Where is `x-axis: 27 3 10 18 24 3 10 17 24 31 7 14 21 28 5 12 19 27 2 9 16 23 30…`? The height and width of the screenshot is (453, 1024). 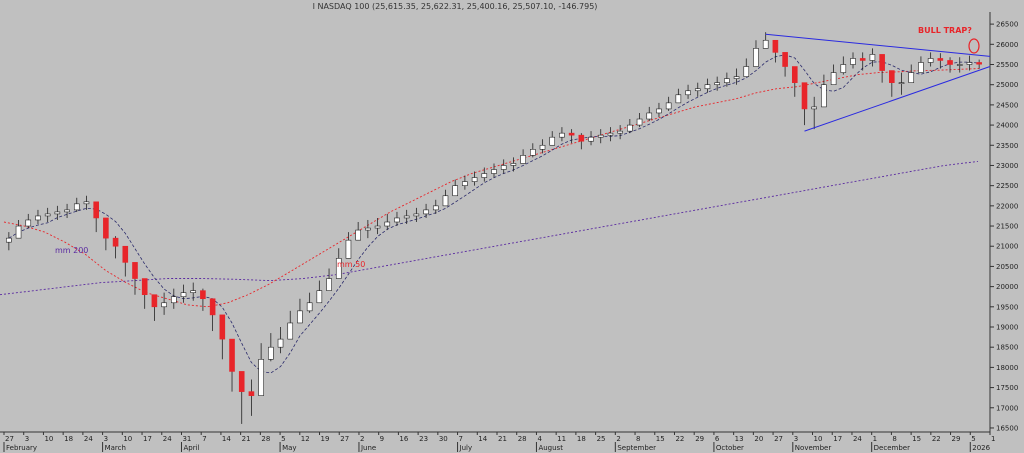 x-axis: 27 3 10 18 24 3 10 17 24 31 7 14 21 28 5 12 19 27 2 9 16 23 30… is located at coordinates (499, 442).